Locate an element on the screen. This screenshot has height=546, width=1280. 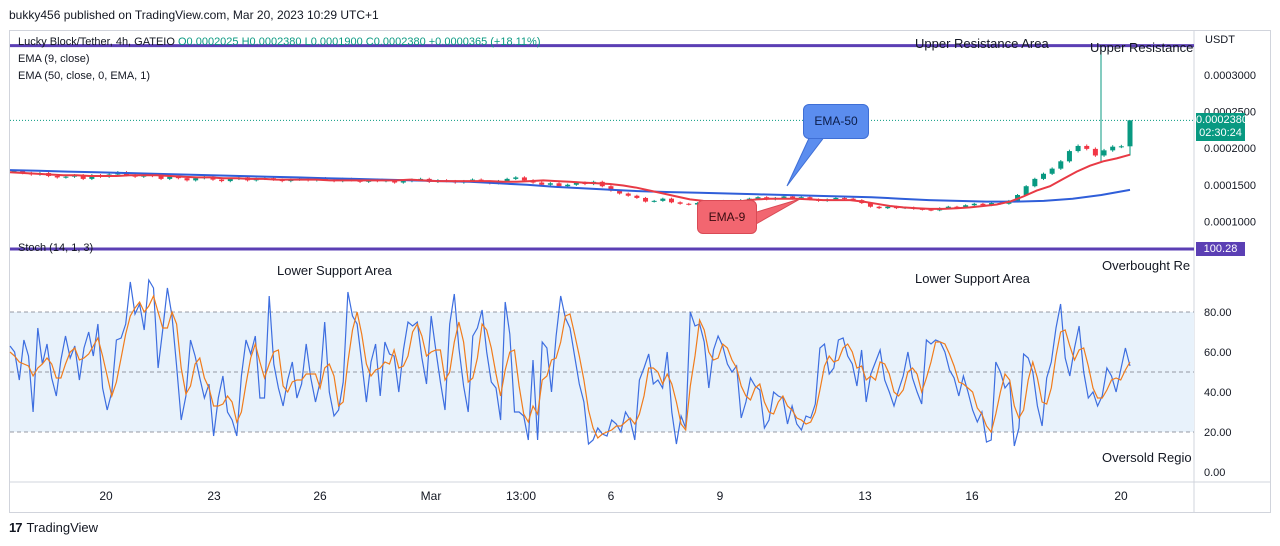
ema9-callout-label: EMA-9 is located at coordinates (727, 217).